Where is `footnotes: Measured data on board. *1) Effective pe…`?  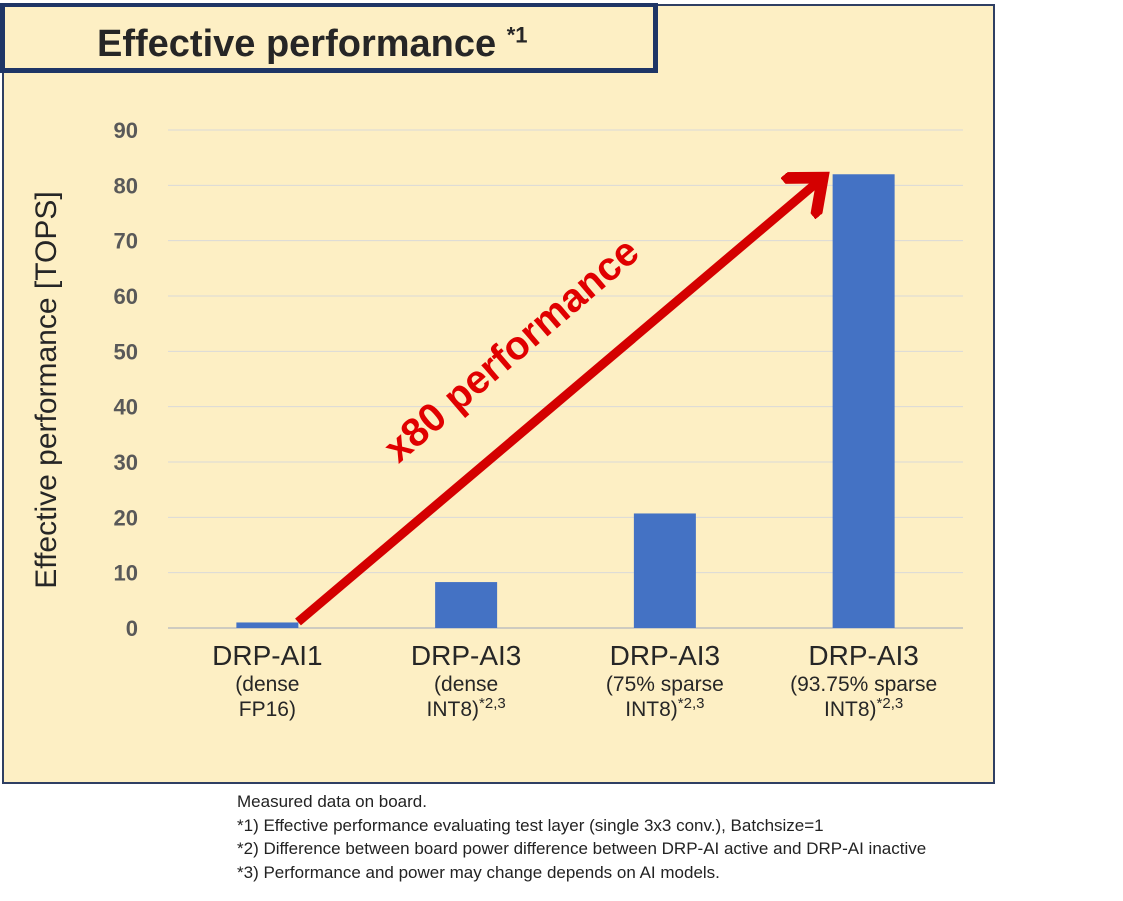
footnotes: Measured data on board. *1) Effective pe… is located at coordinates (581, 837).